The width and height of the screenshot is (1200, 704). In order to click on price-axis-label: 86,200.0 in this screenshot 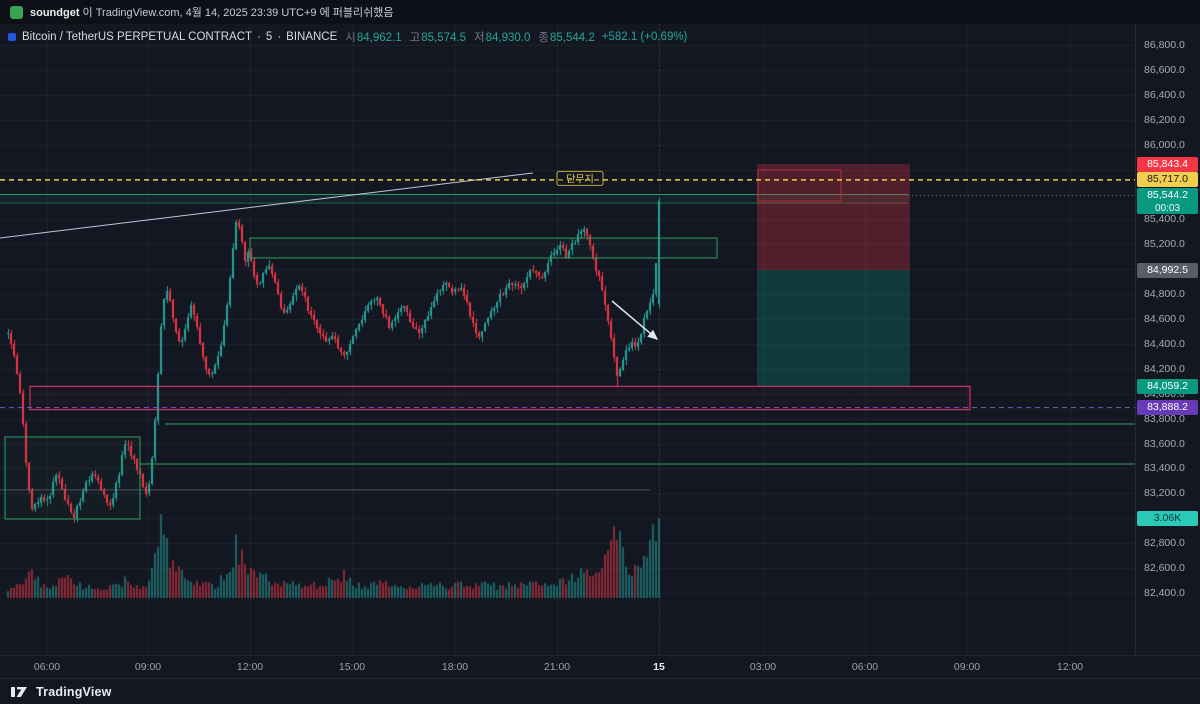, I will do `click(1164, 119)`.